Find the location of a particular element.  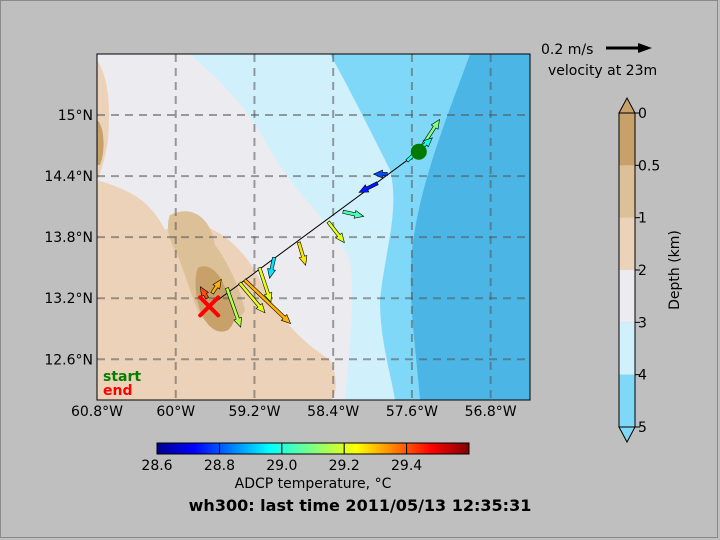

lat-tick-label: 14.4°N is located at coordinates (68, 177).